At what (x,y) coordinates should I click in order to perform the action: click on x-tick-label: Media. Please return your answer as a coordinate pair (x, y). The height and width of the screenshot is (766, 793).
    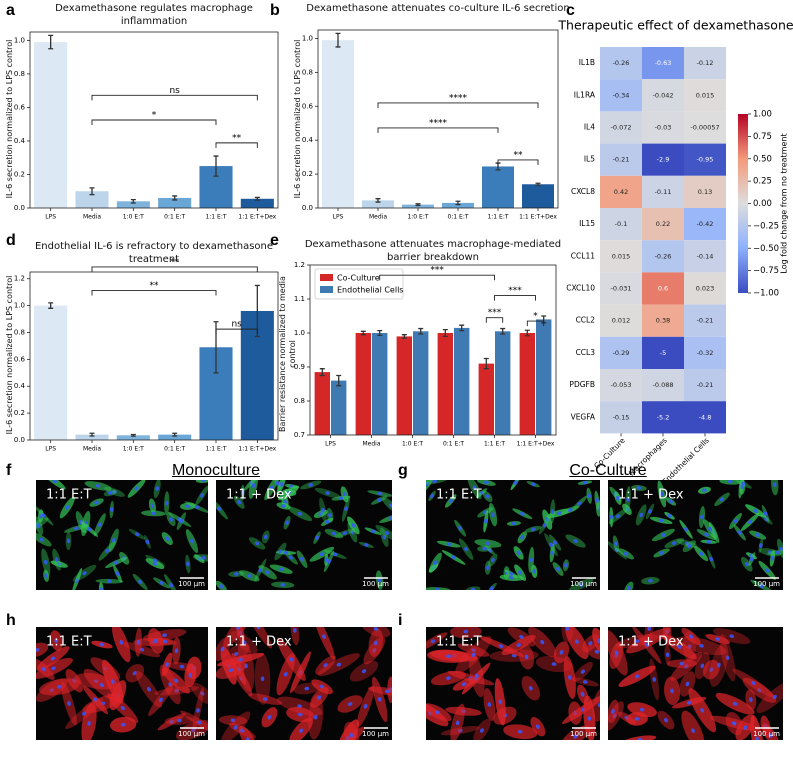
    Looking at the image, I should click on (92, 449).